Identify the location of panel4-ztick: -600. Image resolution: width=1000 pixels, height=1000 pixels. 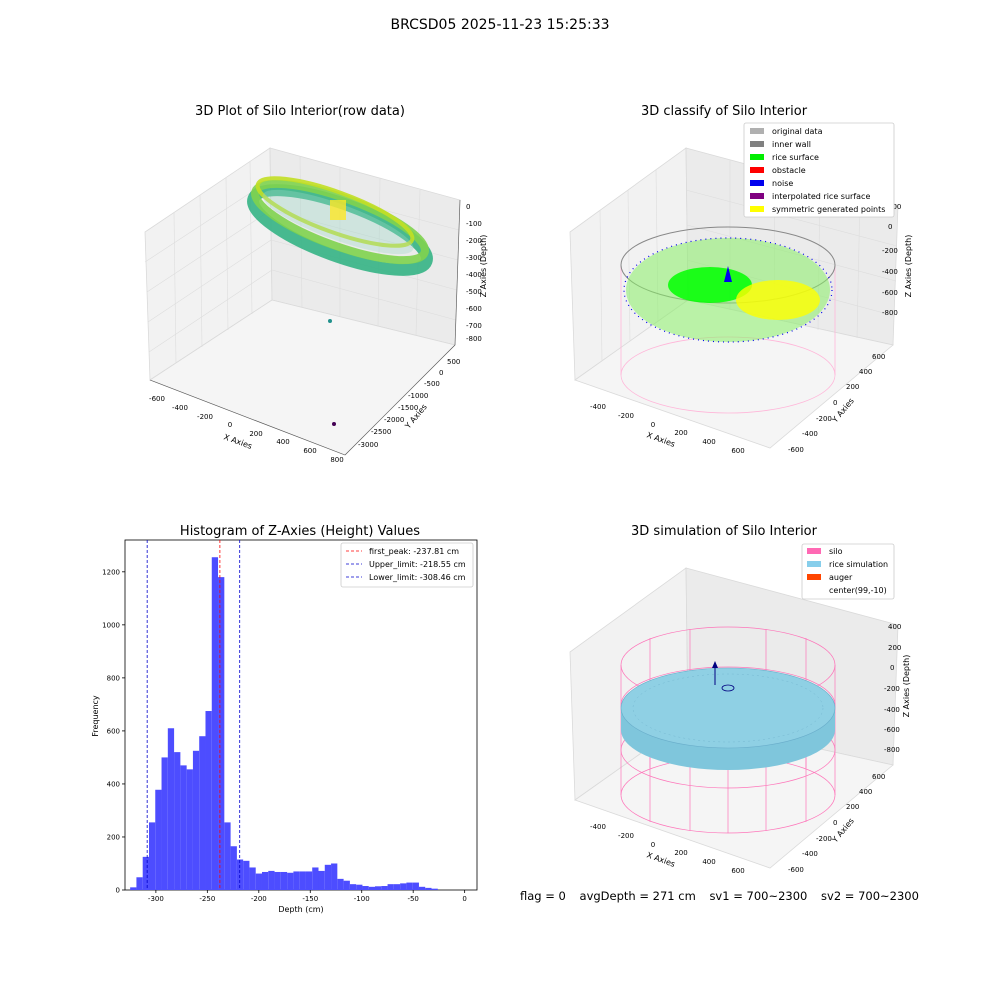
(892, 730).